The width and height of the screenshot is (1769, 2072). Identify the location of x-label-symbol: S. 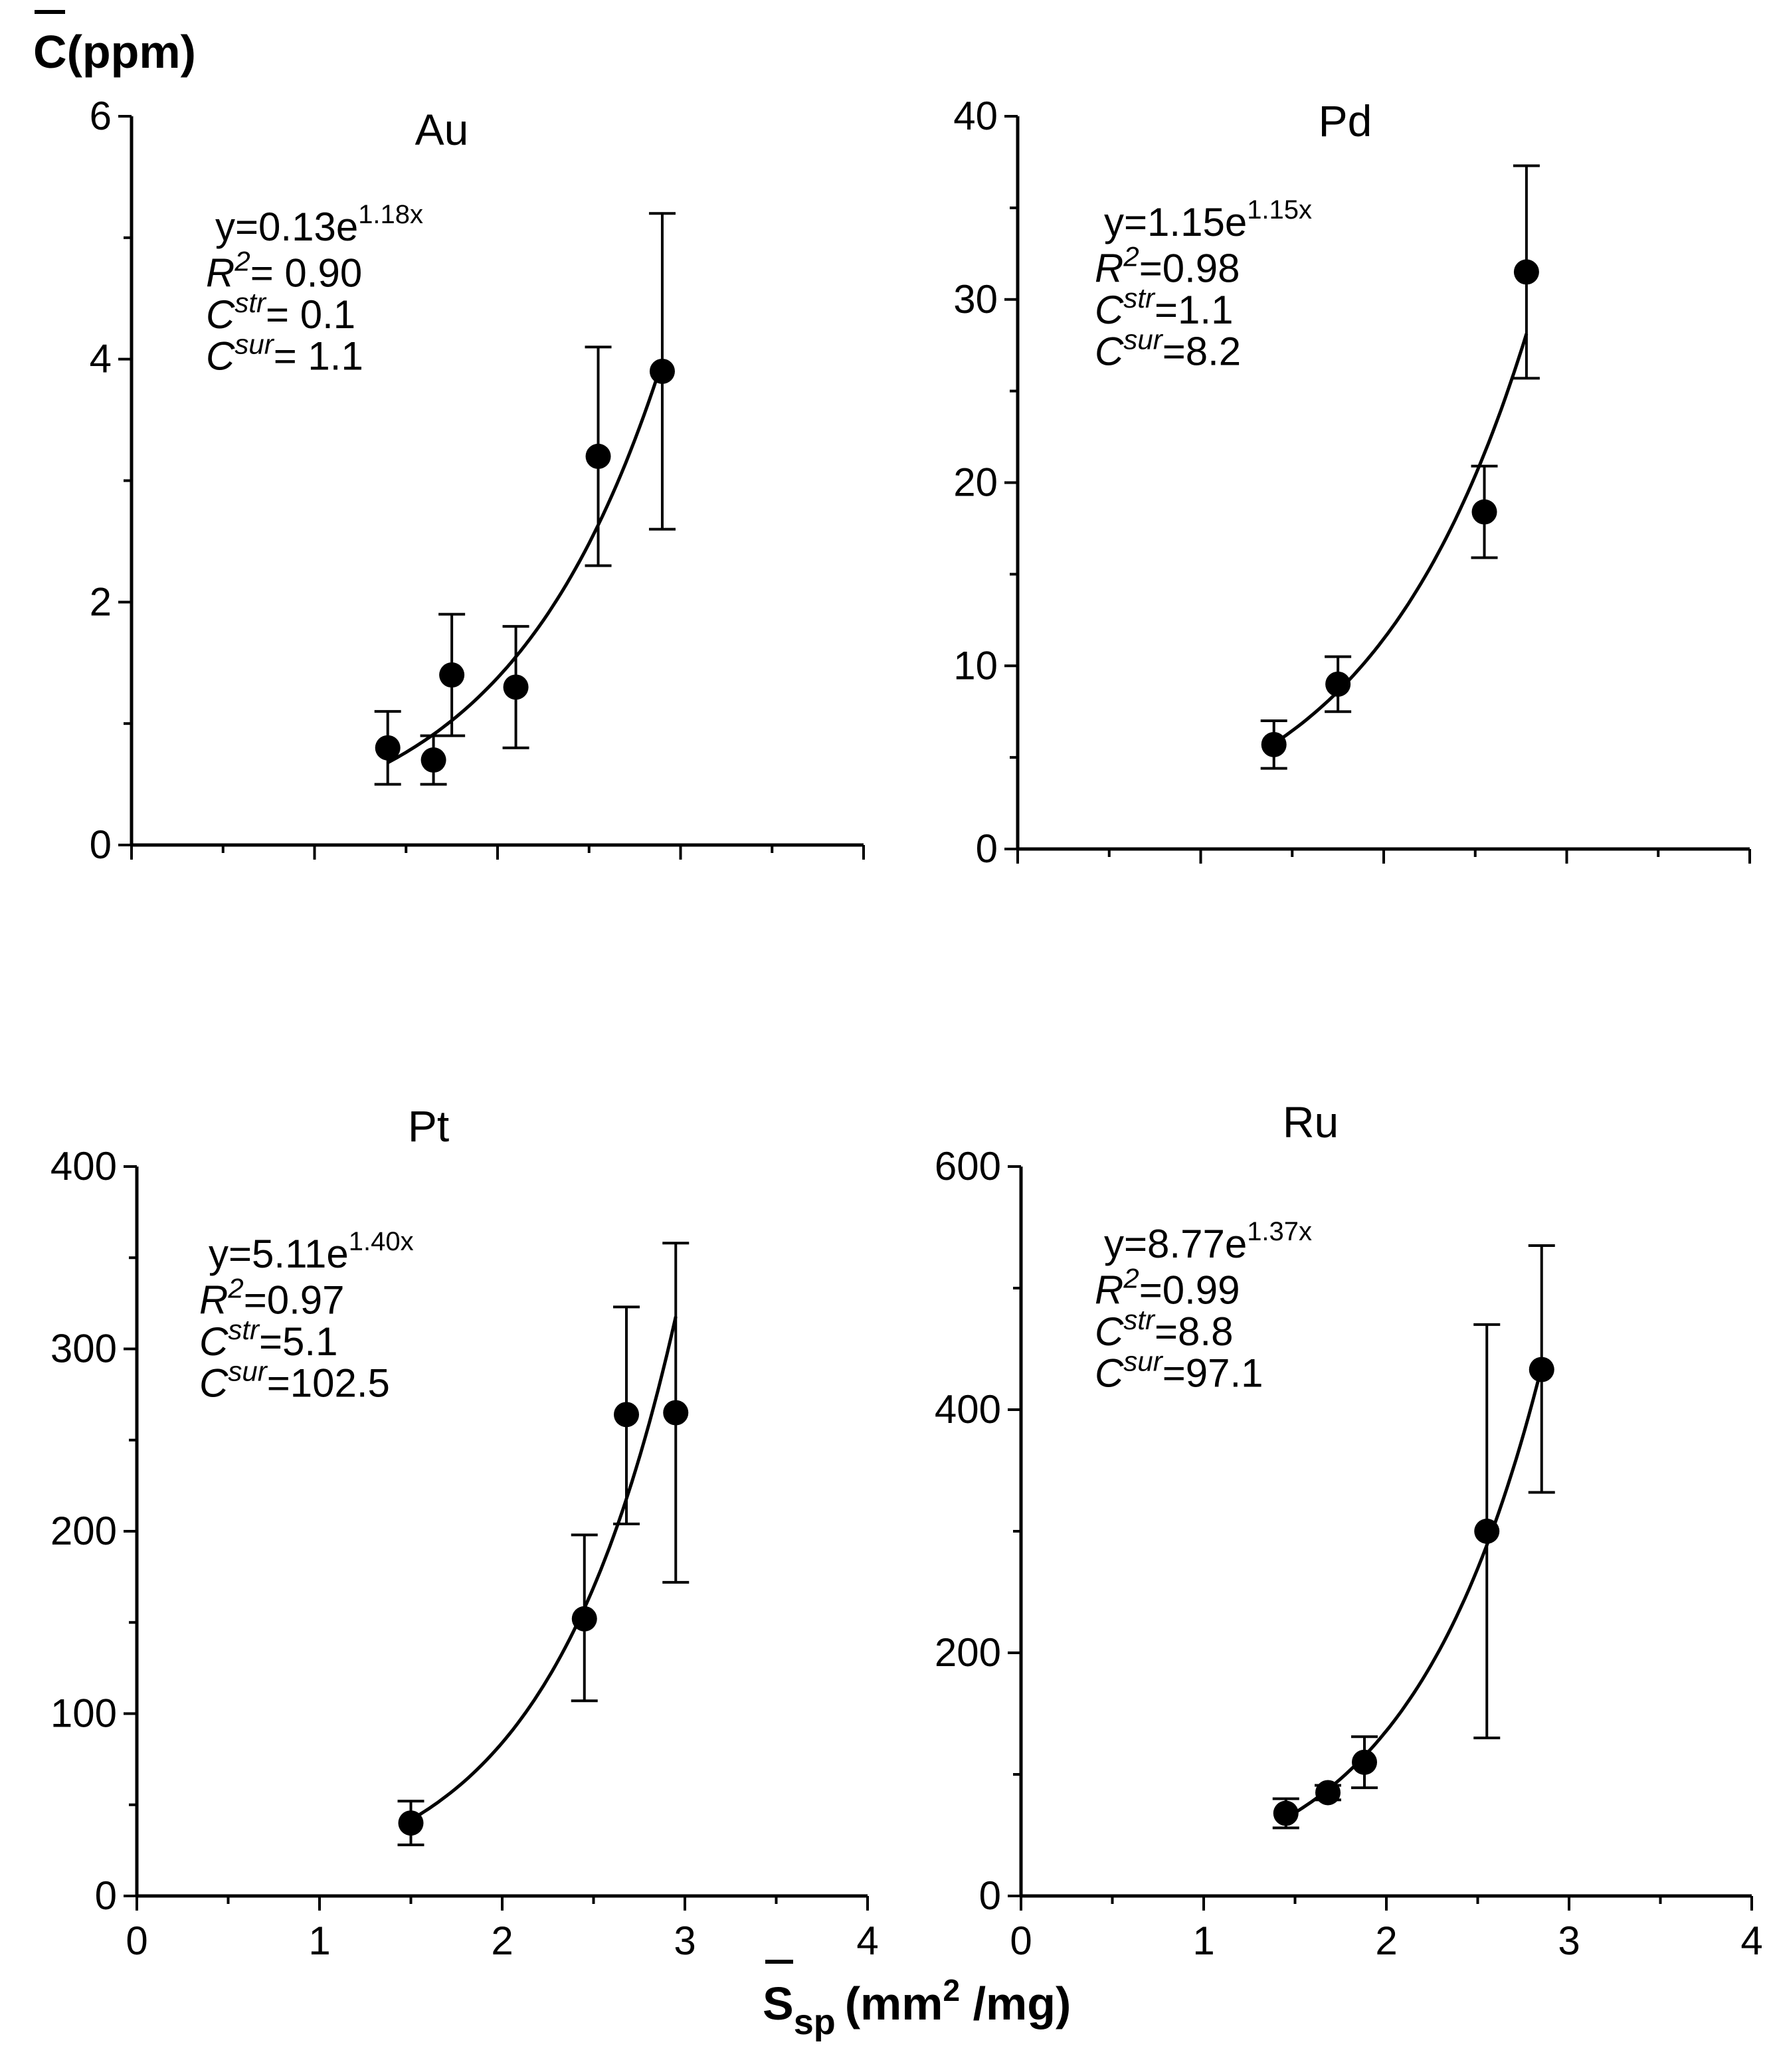
(778, 2003).